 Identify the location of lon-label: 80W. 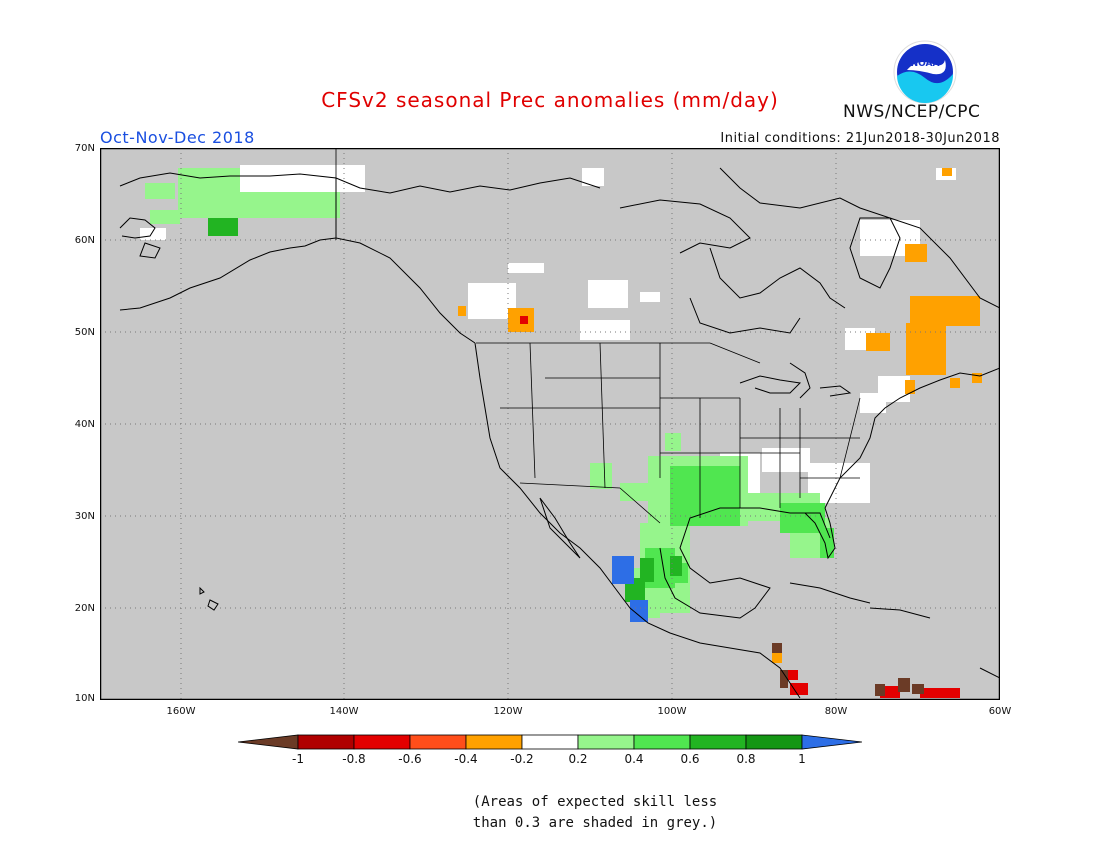
(836, 711).